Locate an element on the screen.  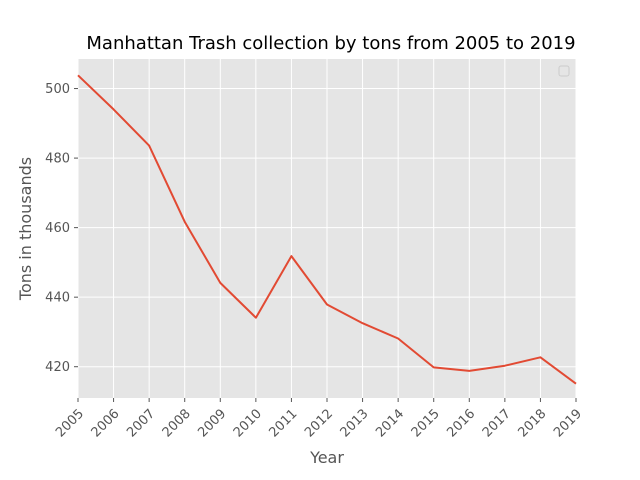
x-tick-label: 2006 is located at coordinates (106, 423).